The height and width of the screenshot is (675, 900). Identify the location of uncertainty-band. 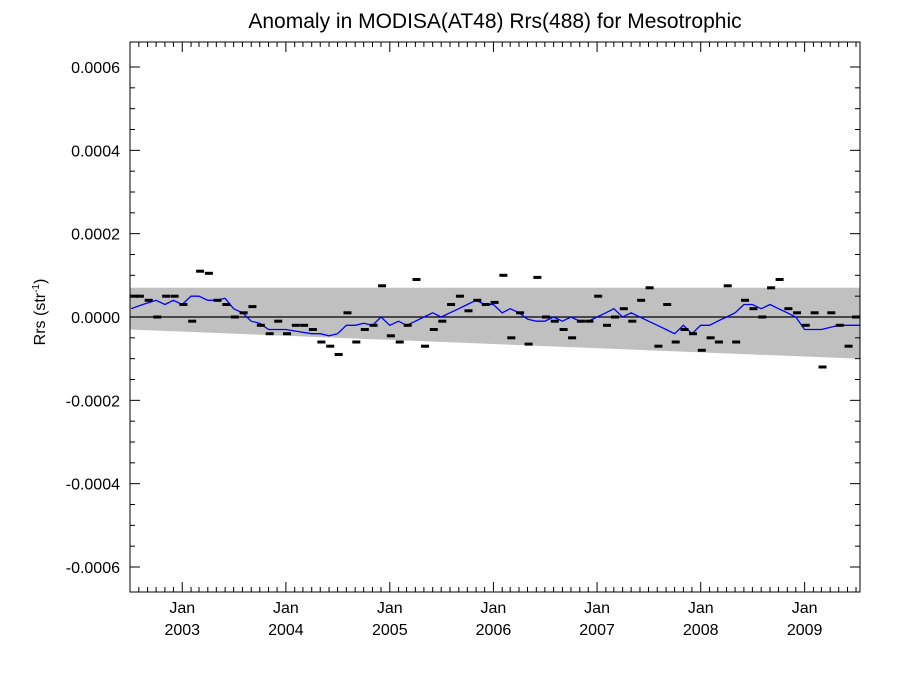
(495, 323).